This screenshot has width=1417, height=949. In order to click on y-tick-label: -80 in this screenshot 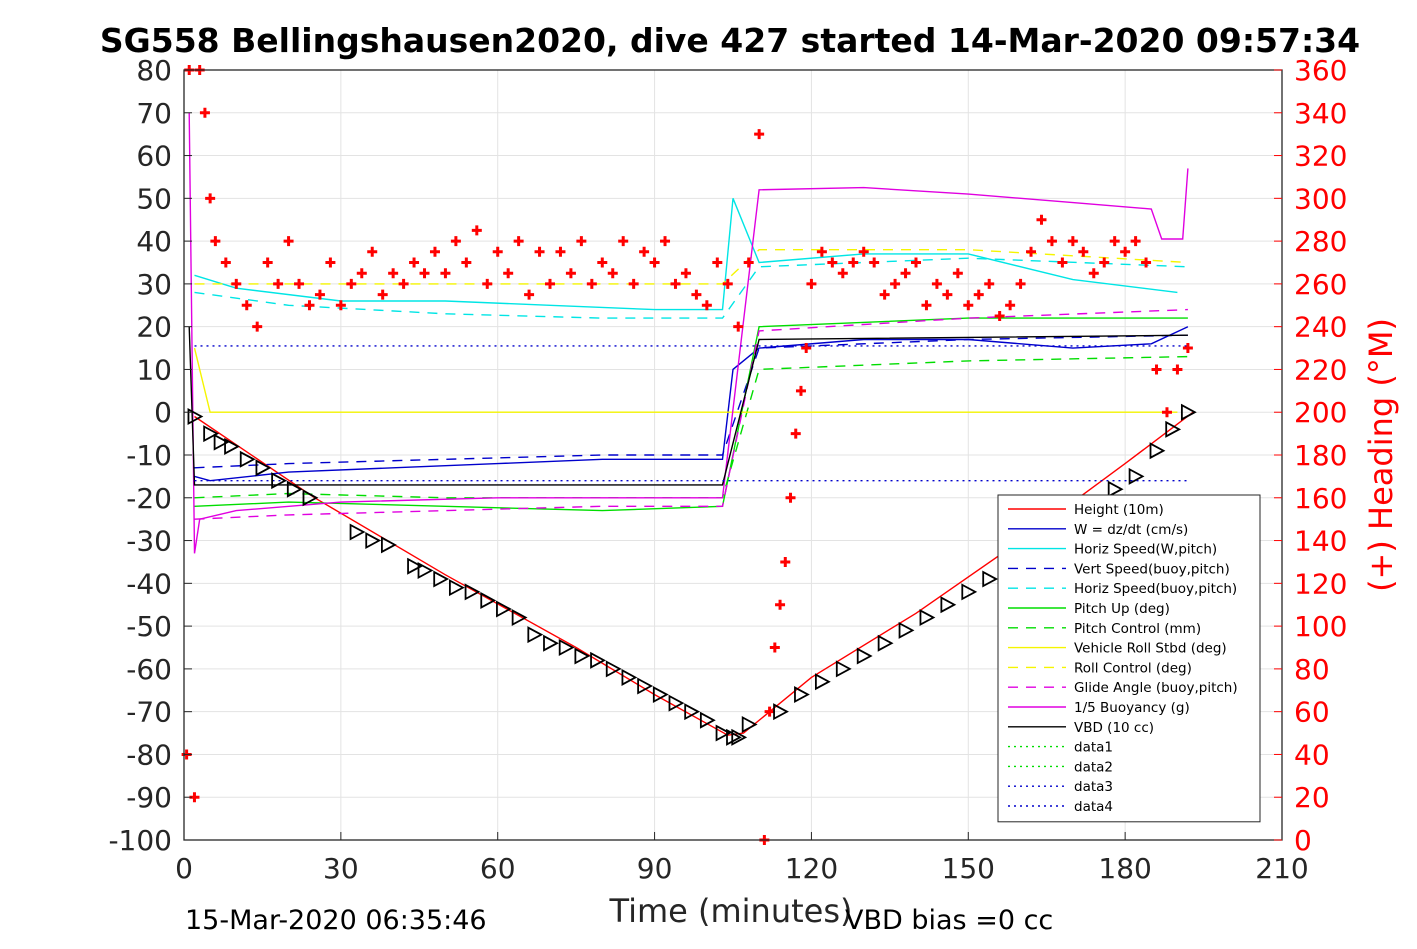, I will do `click(149, 754)`.